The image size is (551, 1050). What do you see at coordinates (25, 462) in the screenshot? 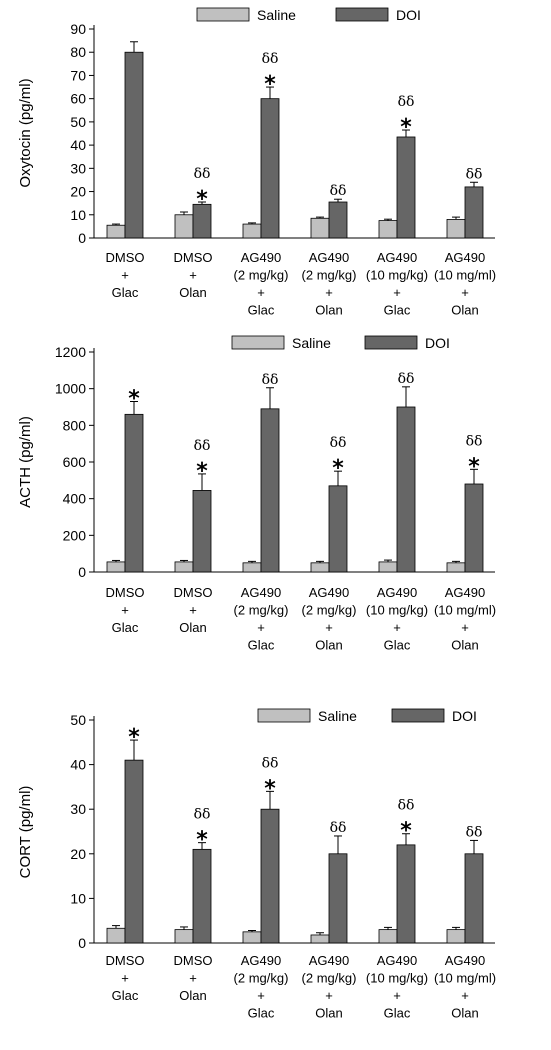
I see `y-axis-title: ACTH (pg/ml)` at bounding box center [25, 462].